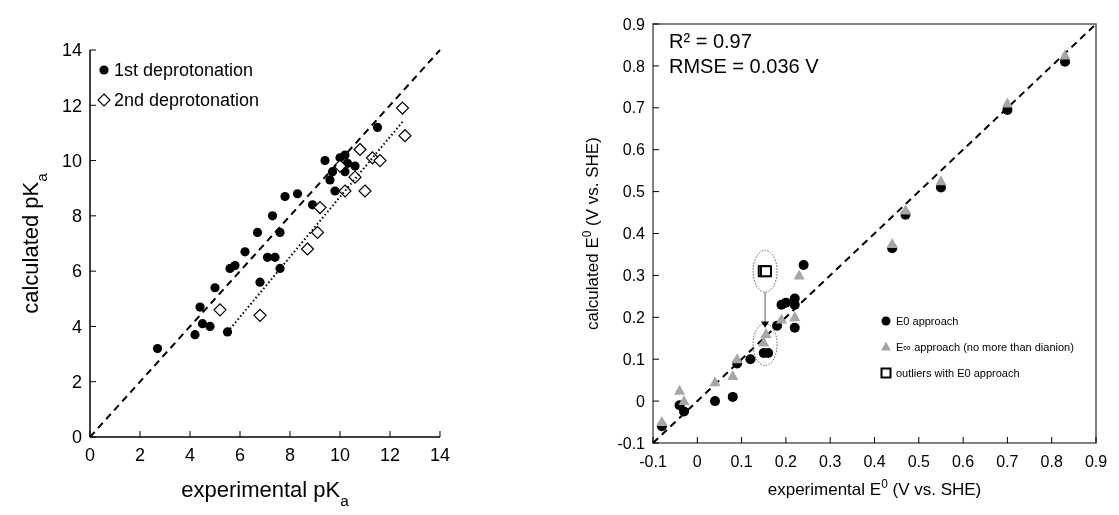 The image size is (1119, 515). I want to click on x-tick-label: -0.1, so click(653, 461).